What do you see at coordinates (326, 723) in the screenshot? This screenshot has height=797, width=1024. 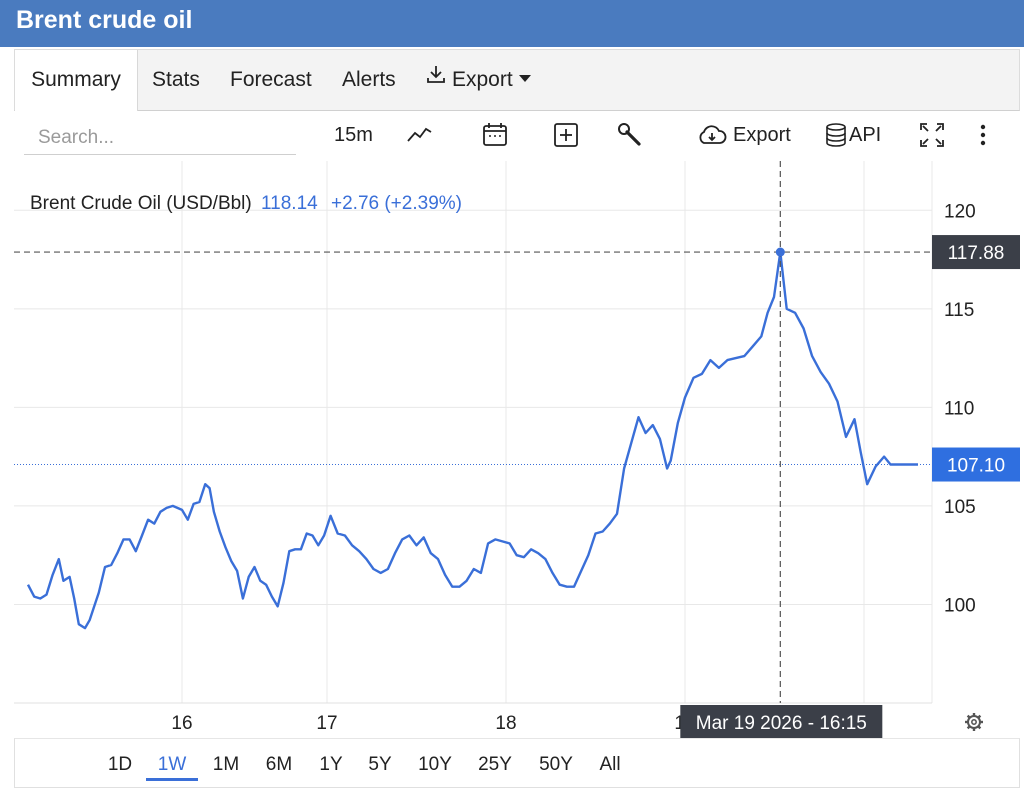 I see `x-tick-label: 17` at bounding box center [326, 723].